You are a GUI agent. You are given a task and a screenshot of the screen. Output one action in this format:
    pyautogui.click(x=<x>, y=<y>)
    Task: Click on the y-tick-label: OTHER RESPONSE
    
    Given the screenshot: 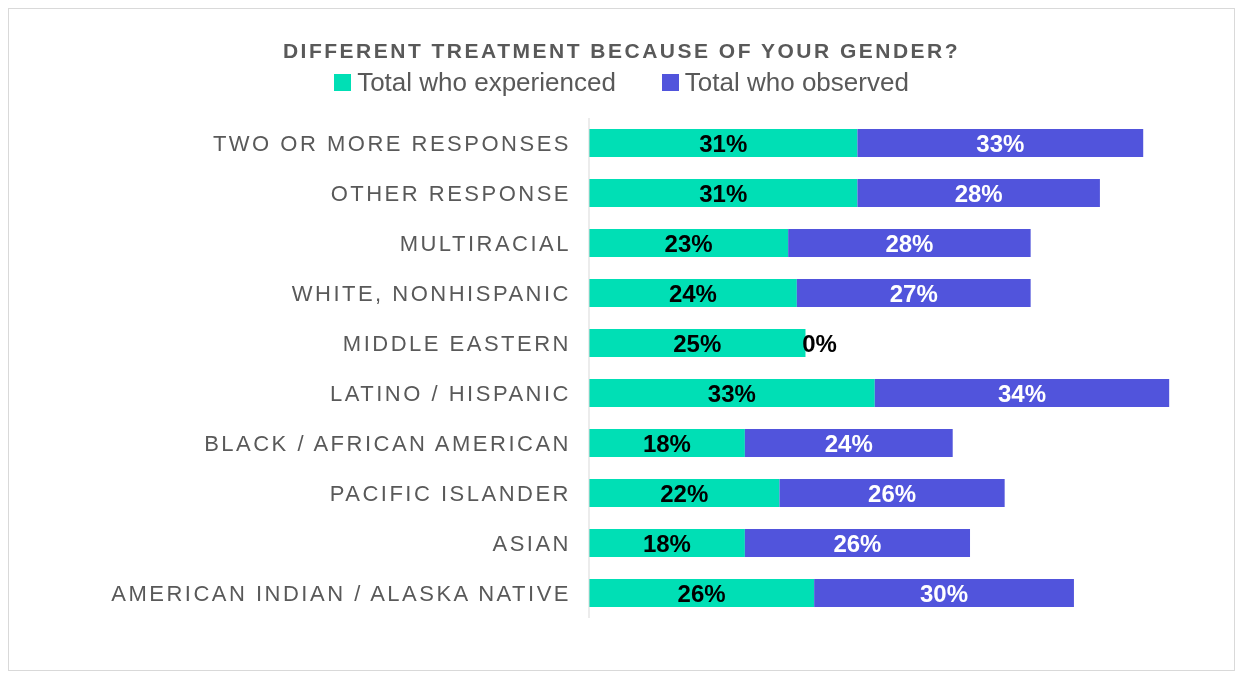 What is the action you would take?
    pyautogui.click(x=450, y=193)
    